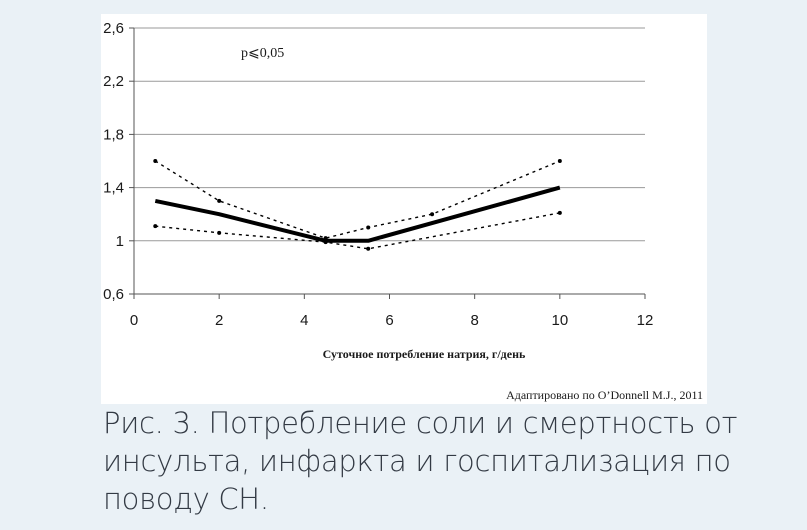 The height and width of the screenshot is (530, 807). Describe the element at coordinates (559, 320) in the screenshot. I see `x-tick-label: 10` at that location.